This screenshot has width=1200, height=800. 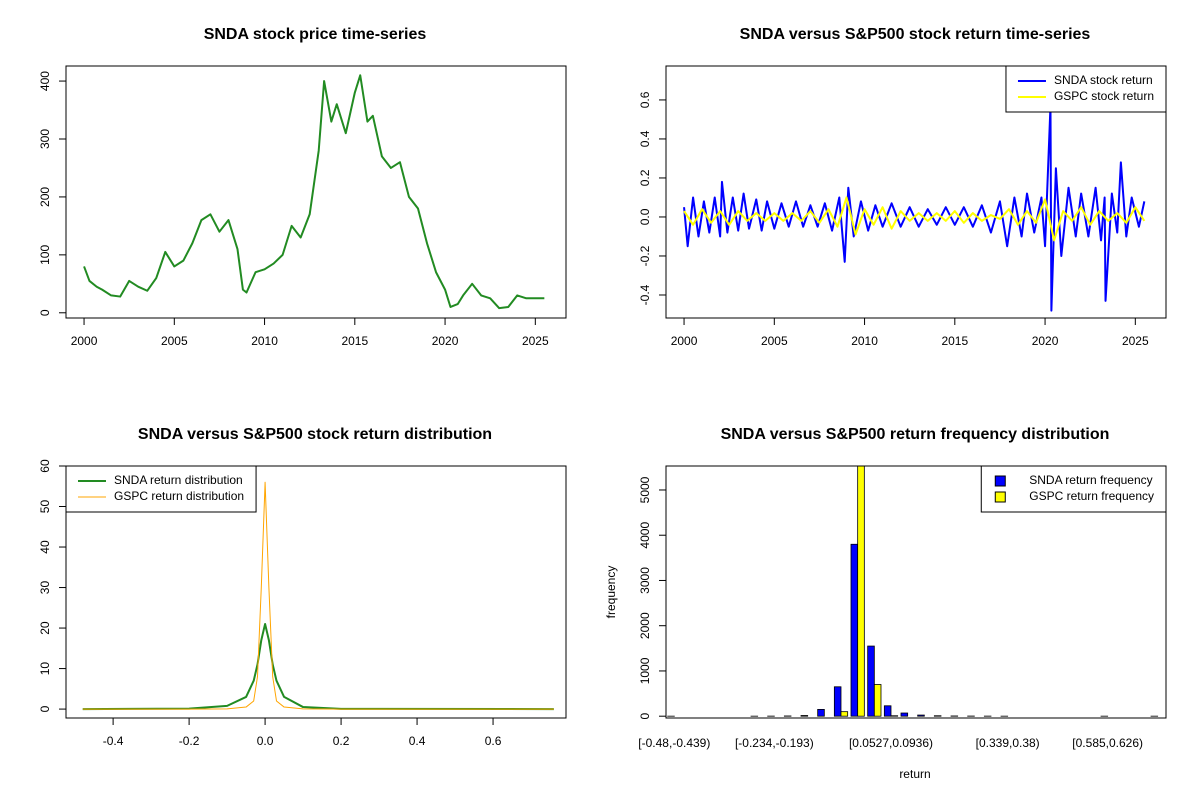 I want to click on legend-label: GSPC return frequency, so click(x=1091, y=496).